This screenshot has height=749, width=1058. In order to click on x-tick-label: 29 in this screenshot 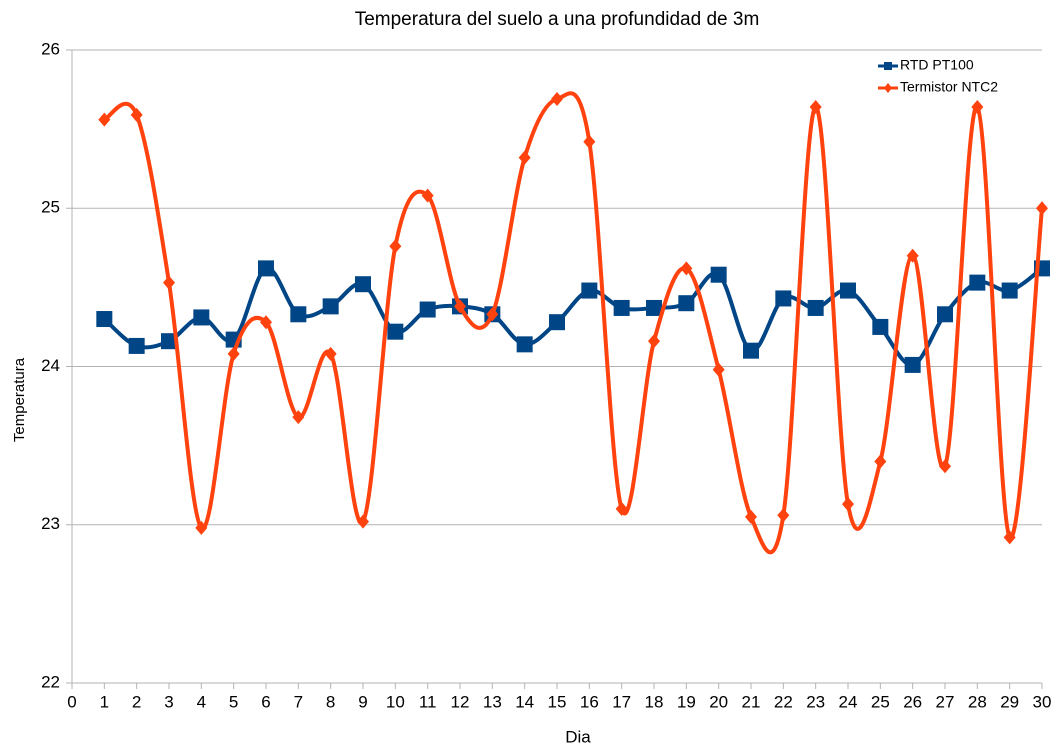, I will do `click(1009, 701)`.